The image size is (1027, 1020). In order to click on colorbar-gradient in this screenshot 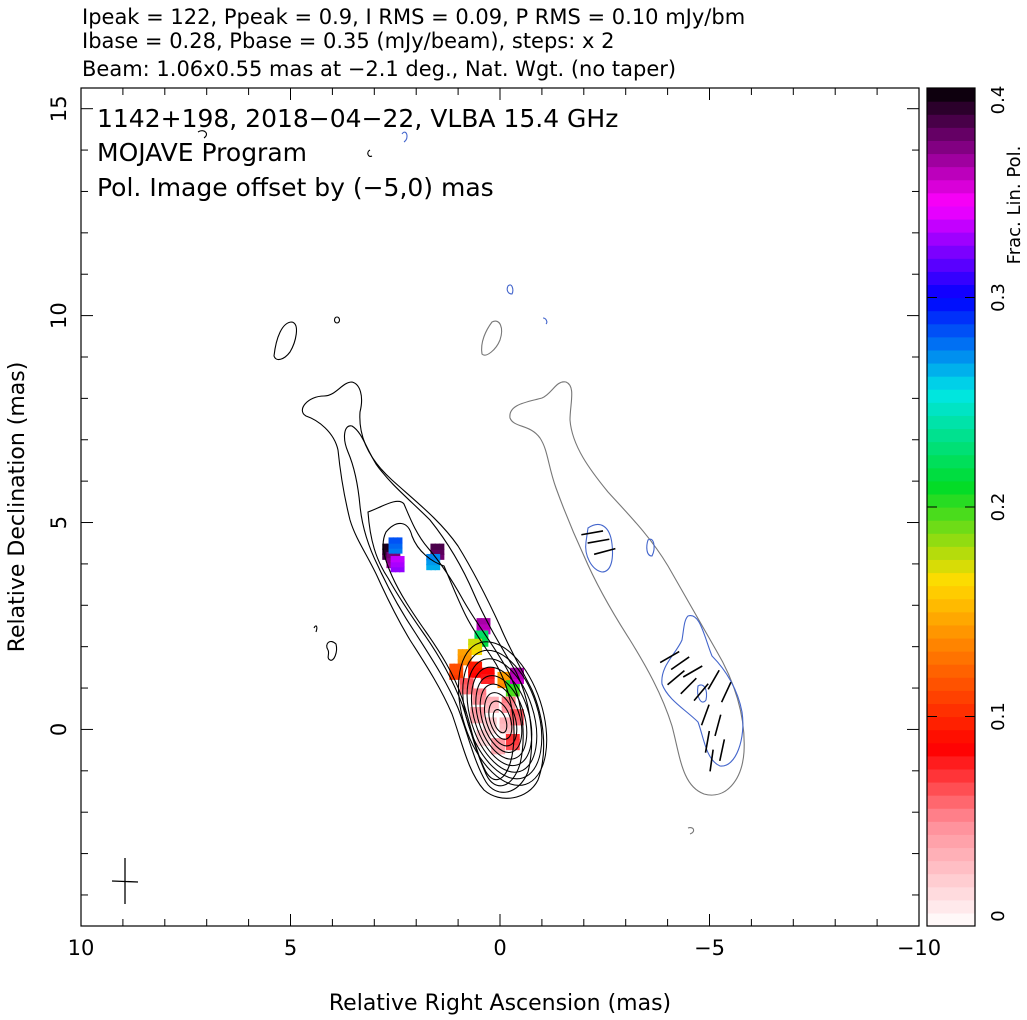, I will do `click(951, 507)`.